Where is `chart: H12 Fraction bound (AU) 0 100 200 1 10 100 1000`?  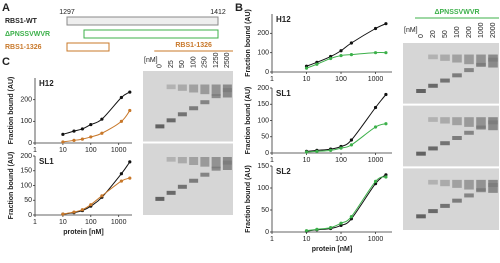
chart: H12 Fraction bound (AU) 0 100 200 1 10 100 1000 is located at coordinates (70, 115).